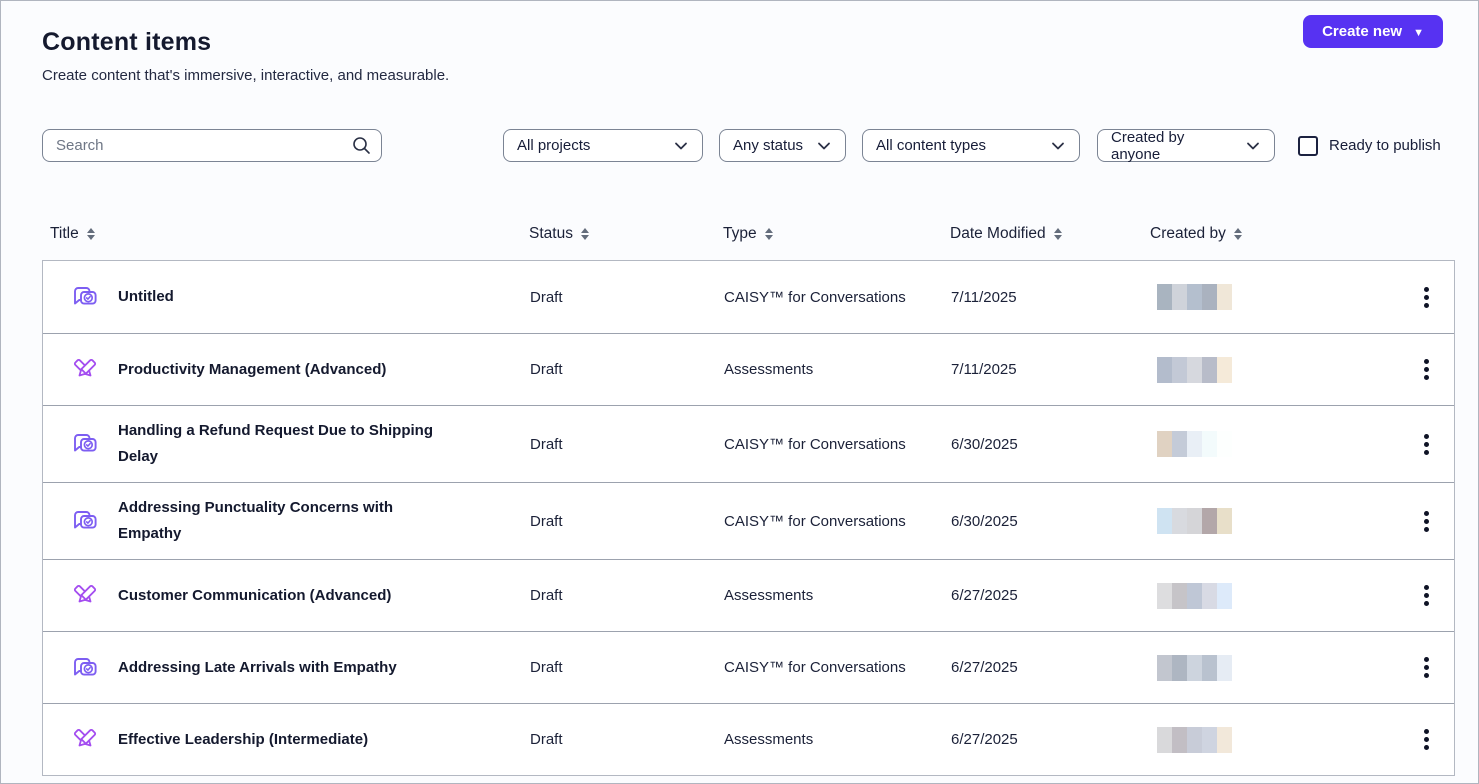 The width and height of the screenshot is (1479, 784). Describe the element at coordinates (1050, 234) in the screenshot. I see `column-header-date-modified: Date Modified` at that location.